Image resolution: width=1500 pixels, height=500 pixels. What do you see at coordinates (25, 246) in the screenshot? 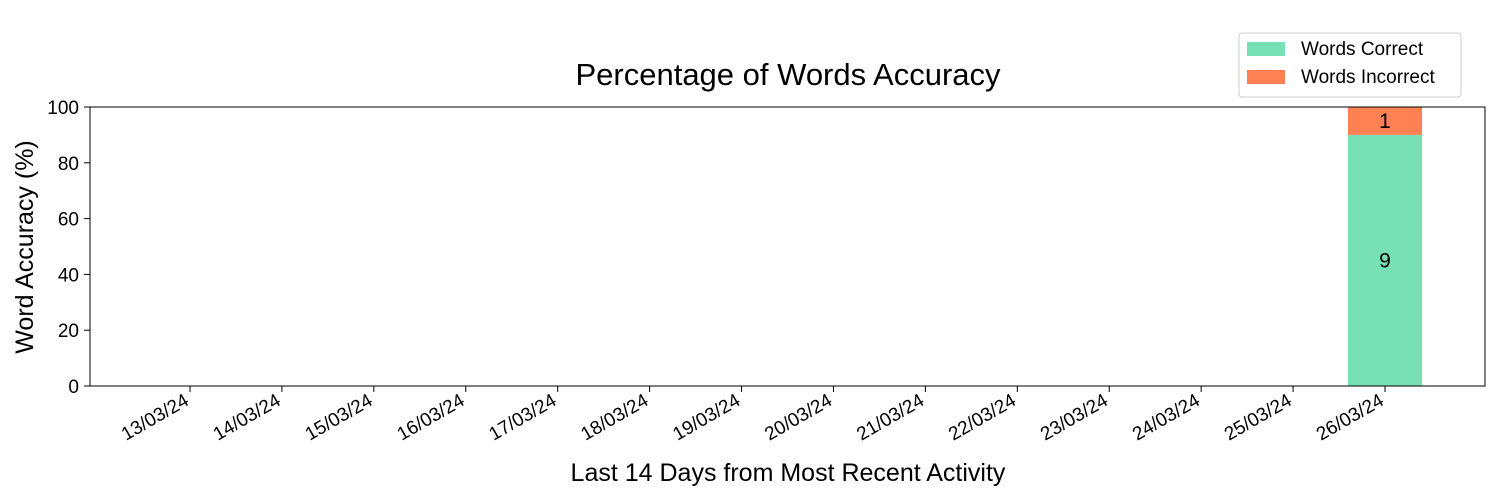
I see `y-axis-label: Word Accuracy (%)` at bounding box center [25, 246].